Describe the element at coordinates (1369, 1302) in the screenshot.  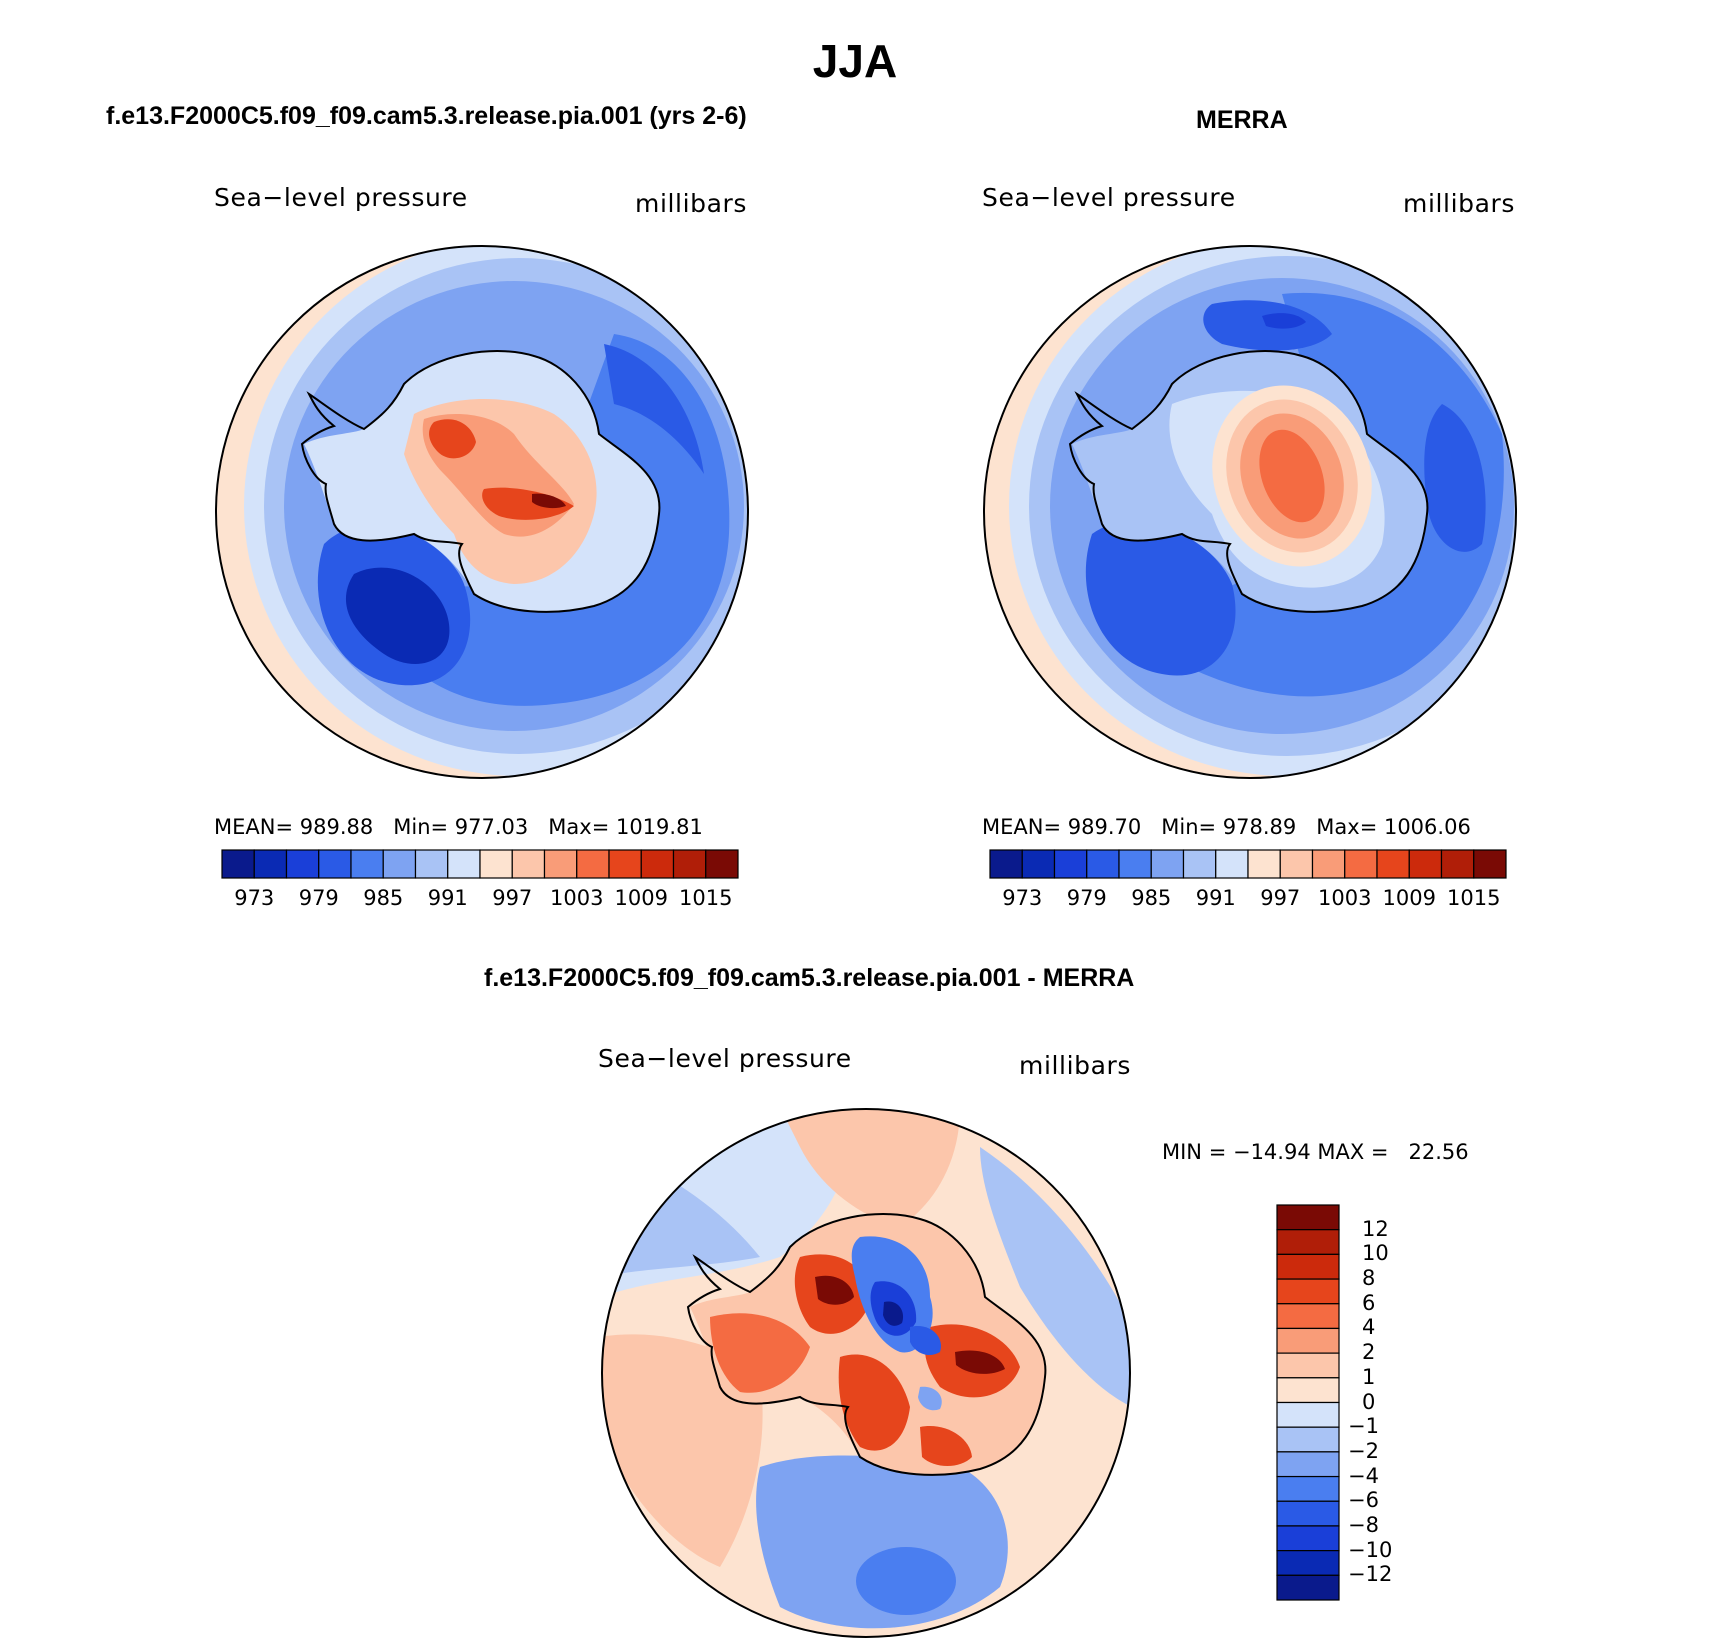
I see `panel3-colorbar-label: 6` at that location.